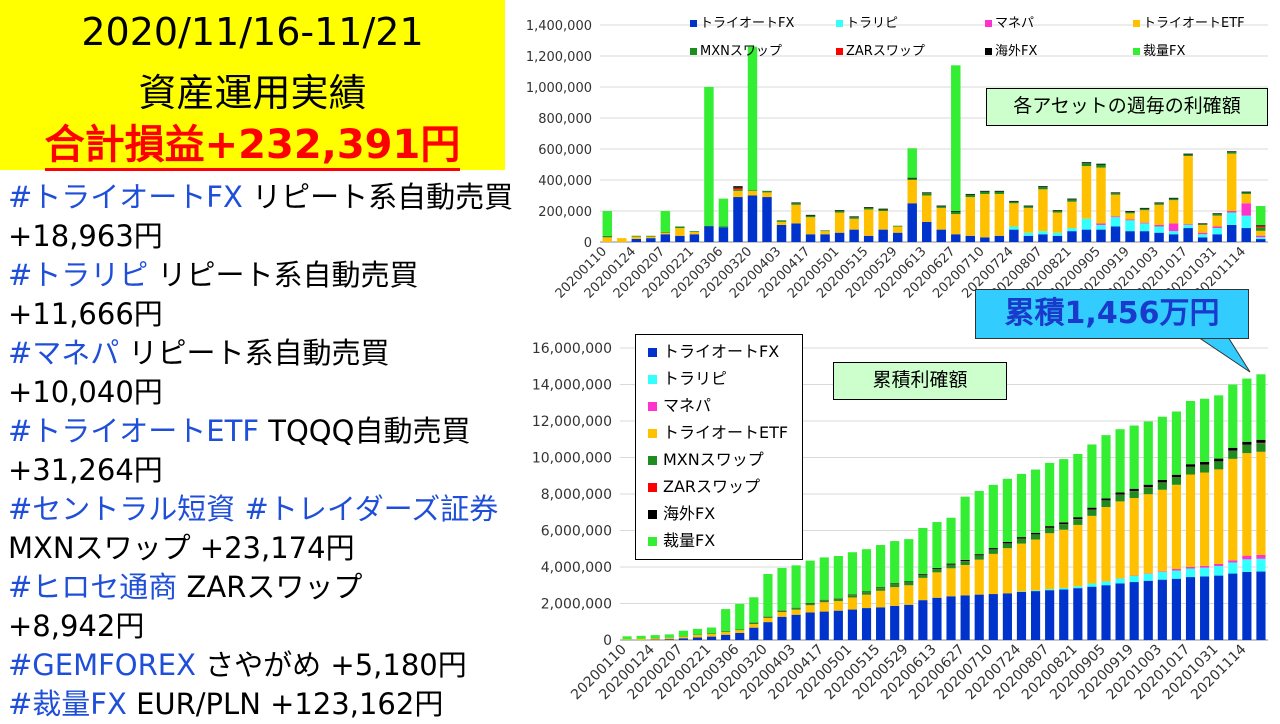 The width and height of the screenshot is (1280, 724). I want to click on weekly-legend-item: ZARスワップ, so click(880, 49).